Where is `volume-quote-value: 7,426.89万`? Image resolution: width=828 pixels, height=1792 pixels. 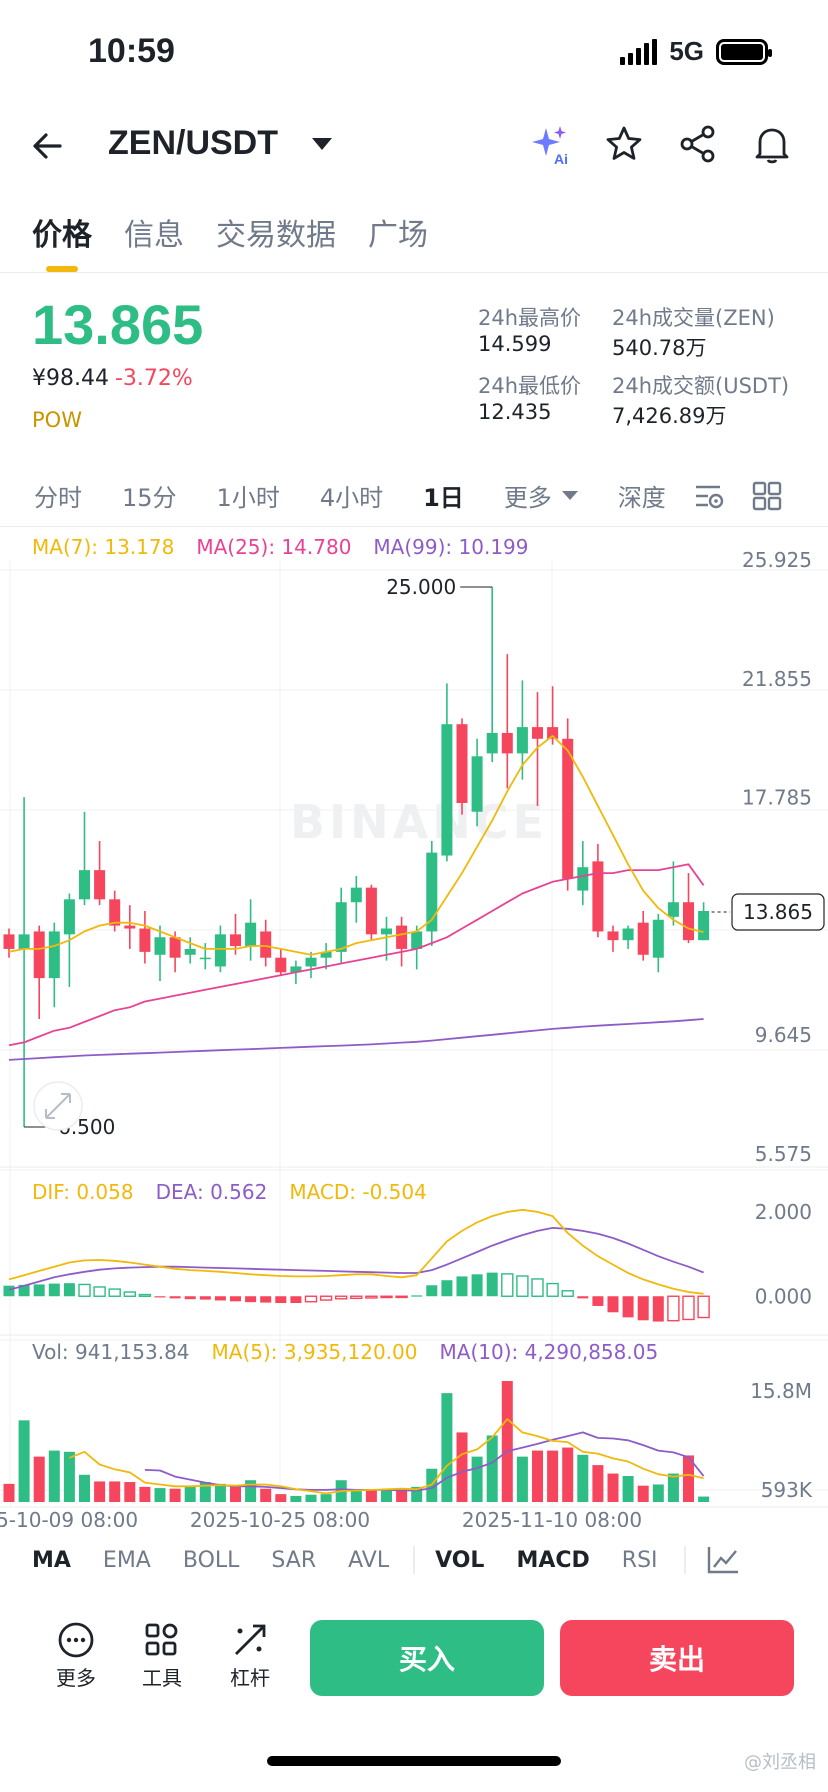
volume-quote-value: 7,426.89万 is located at coordinates (669, 416).